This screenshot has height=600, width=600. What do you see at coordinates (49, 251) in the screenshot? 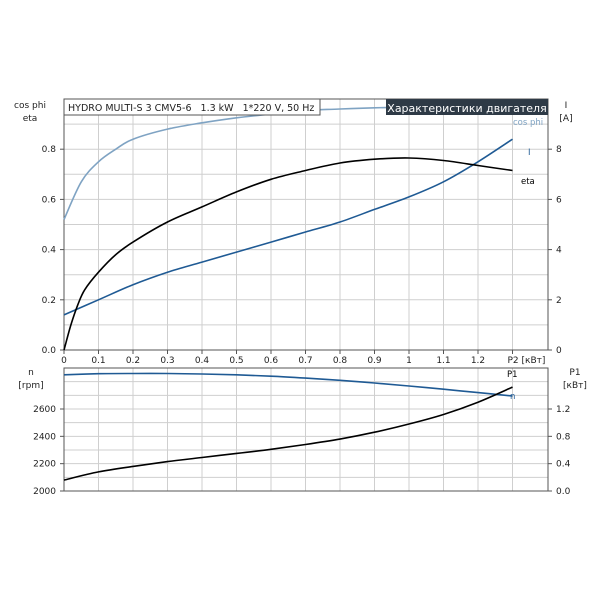
I see `y-left-tick-label: 0.4` at bounding box center [49, 251].